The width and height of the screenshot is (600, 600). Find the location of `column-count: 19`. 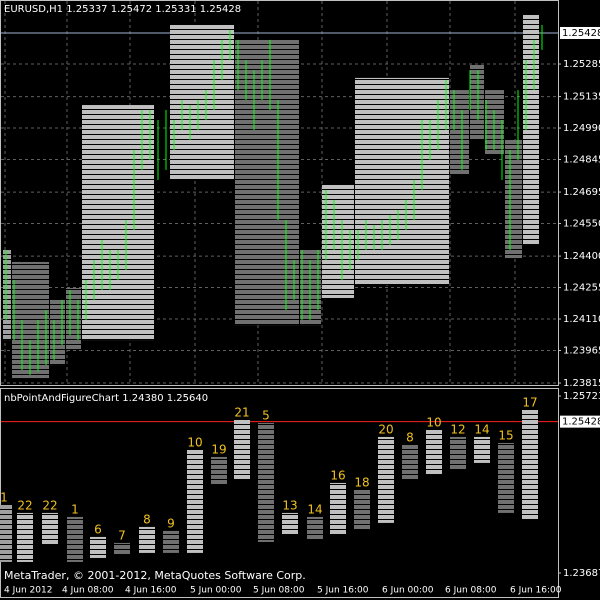

column-count: 19 is located at coordinates (218, 449).